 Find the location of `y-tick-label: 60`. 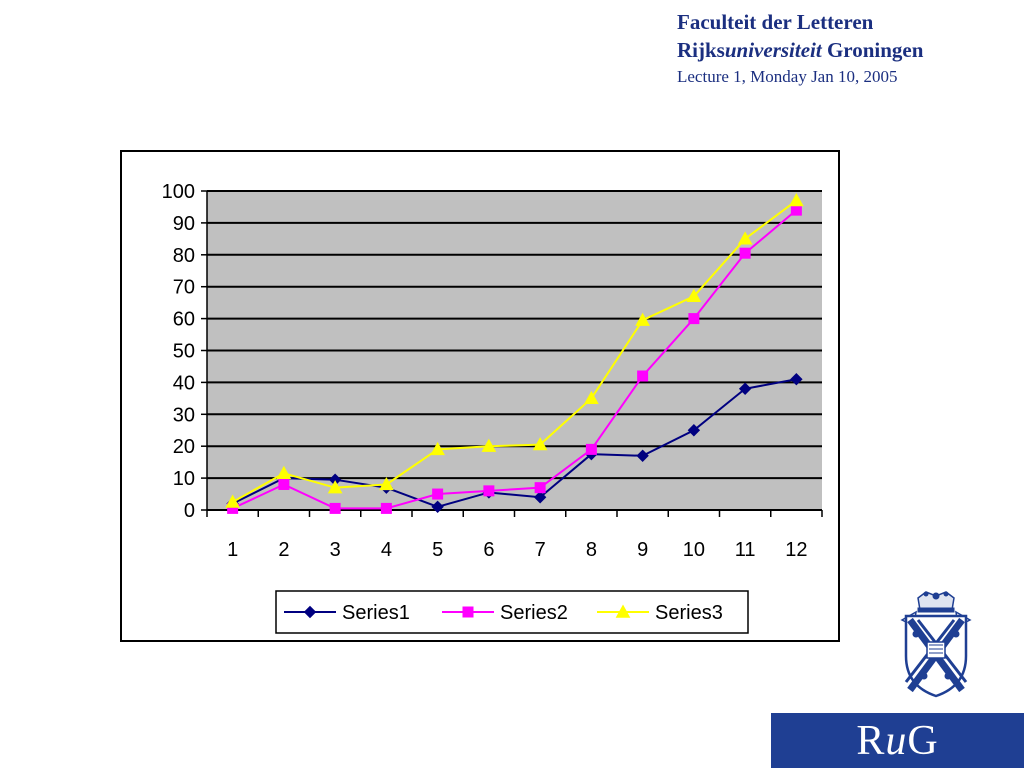

y-tick-label: 60 is located at coordinates (184, 320).